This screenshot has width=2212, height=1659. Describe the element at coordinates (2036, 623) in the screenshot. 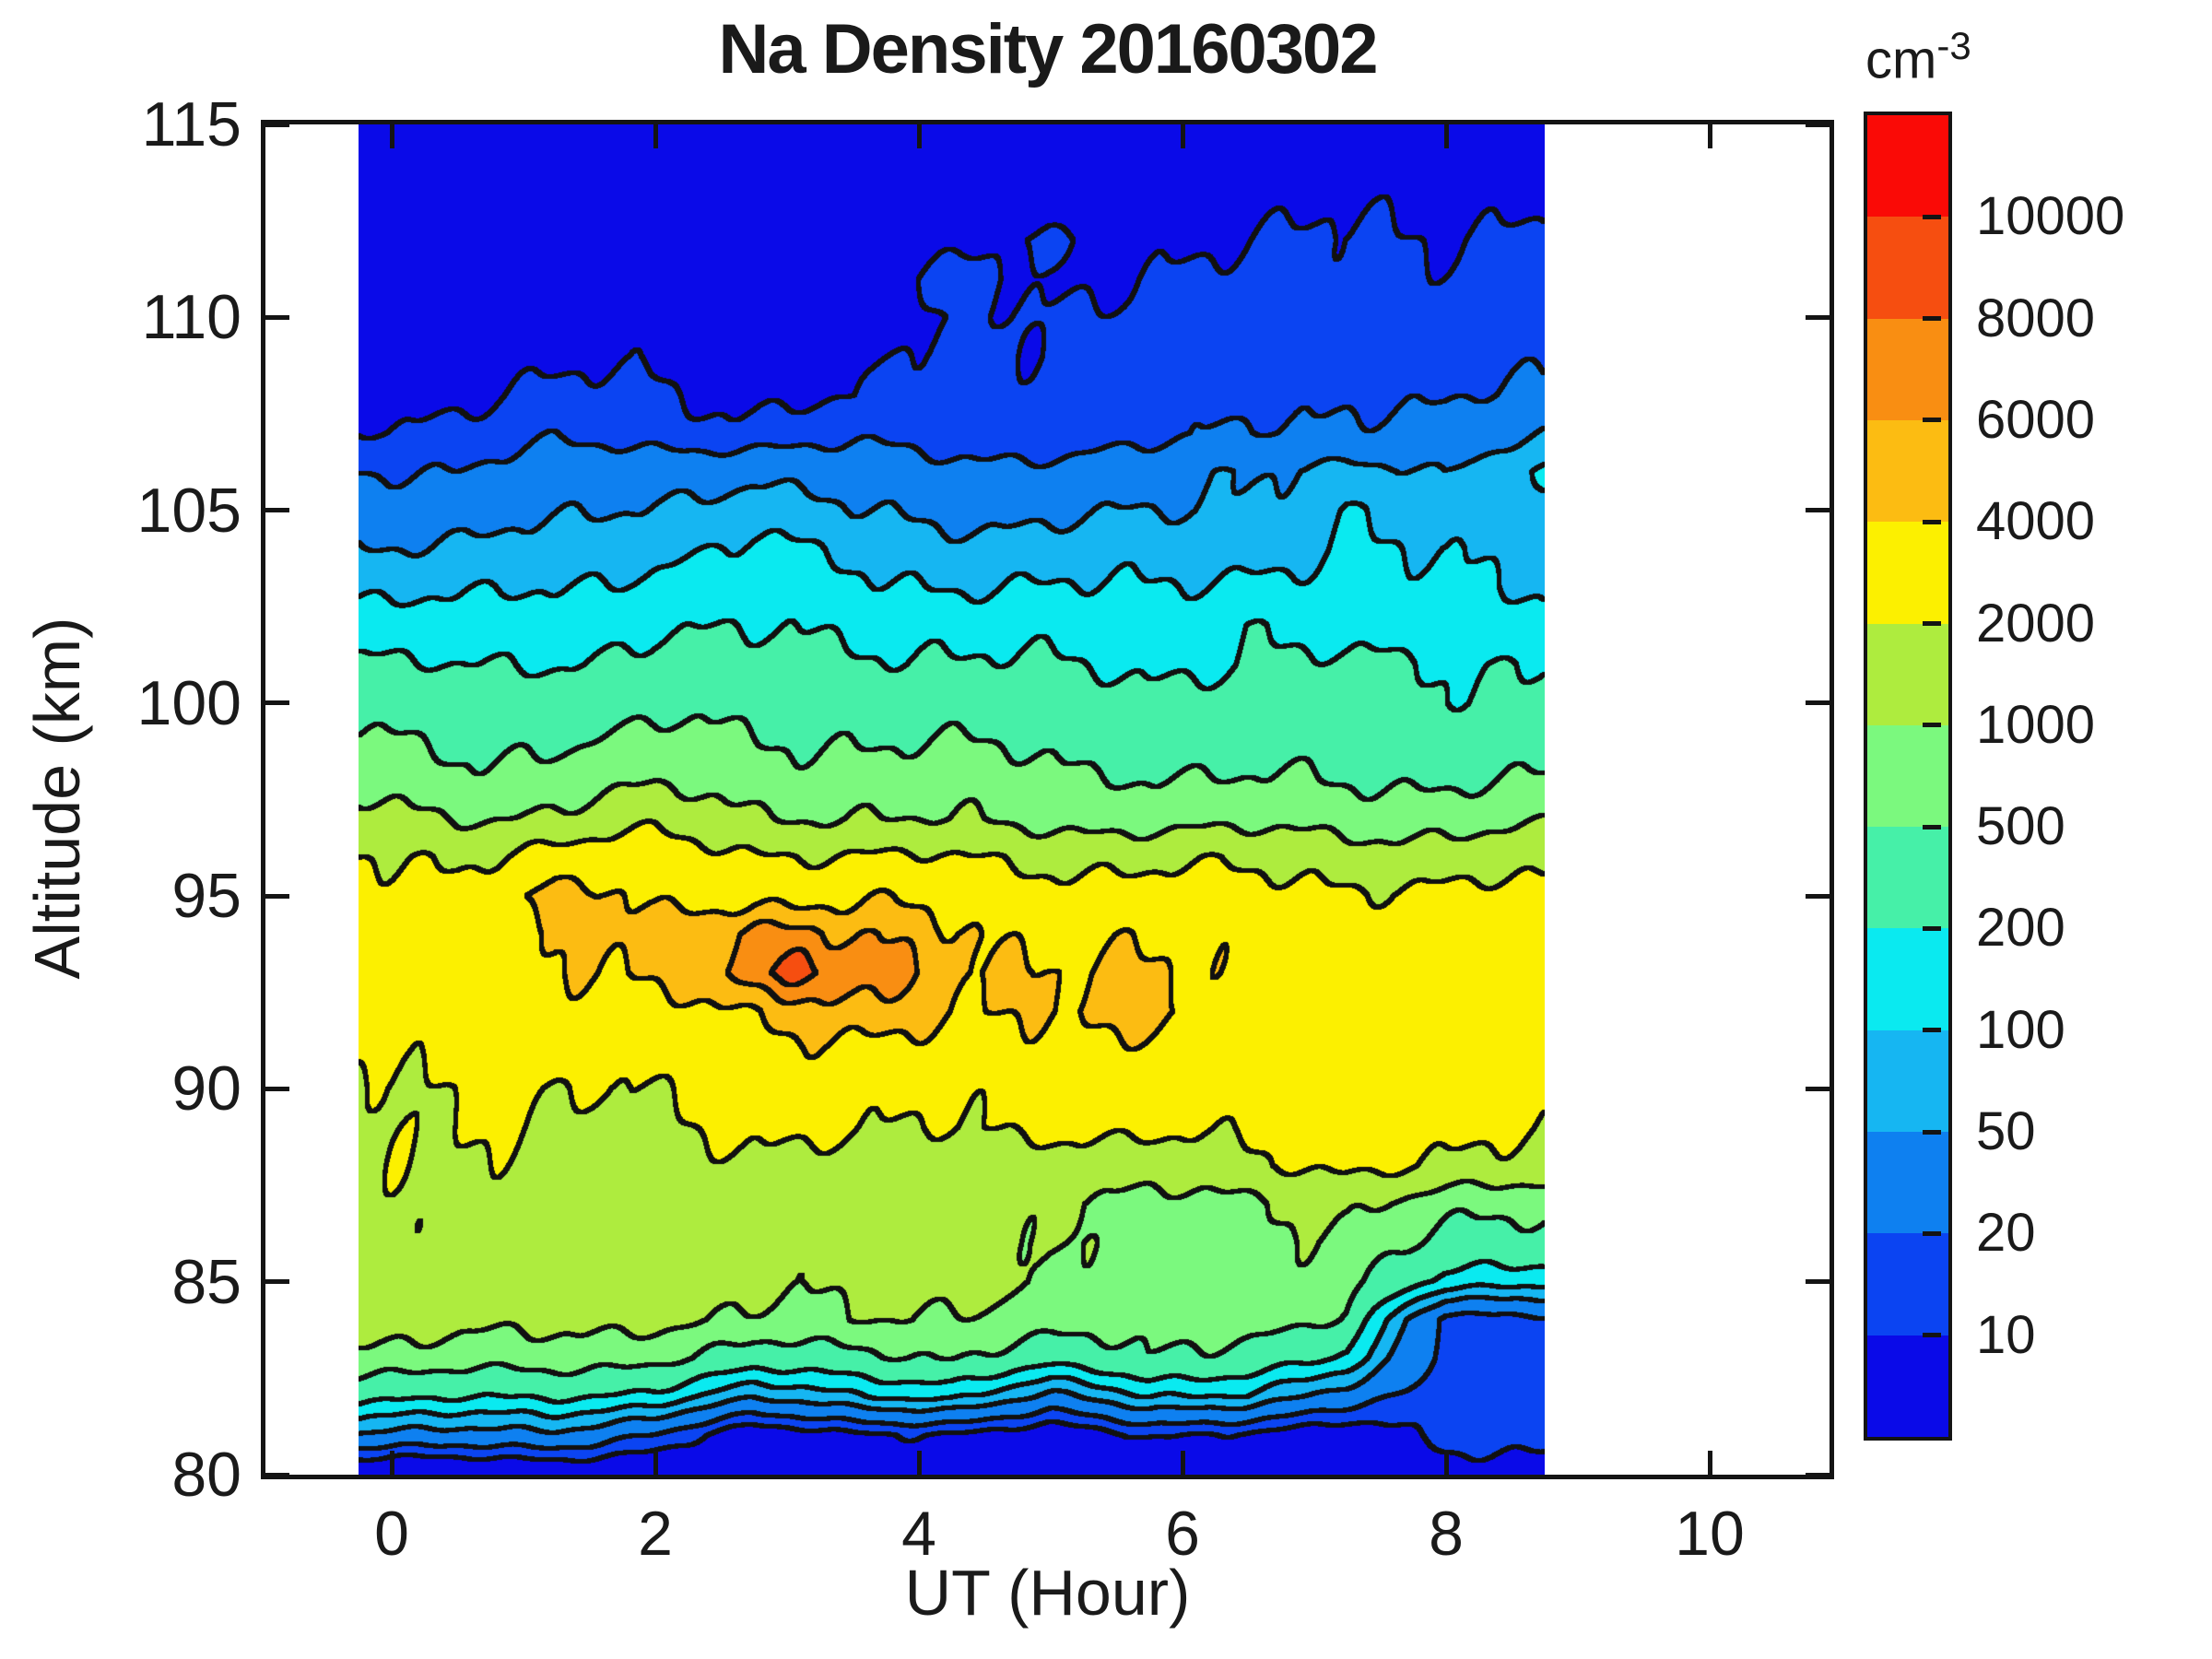

I see `colorbar-boundary-label: 2000` at that location.